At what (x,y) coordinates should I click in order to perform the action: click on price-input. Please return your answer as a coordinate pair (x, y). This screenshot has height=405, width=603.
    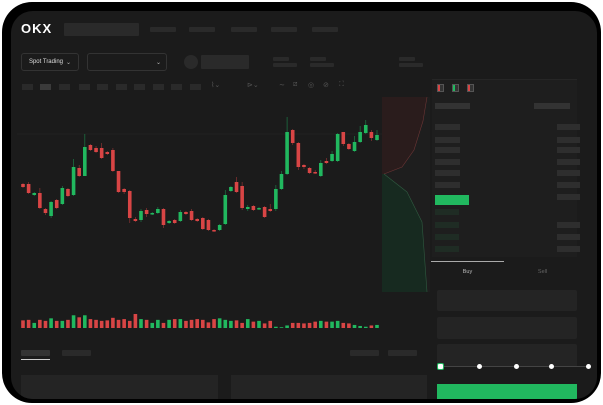
    Looking at the image, I should click on (507, 300).